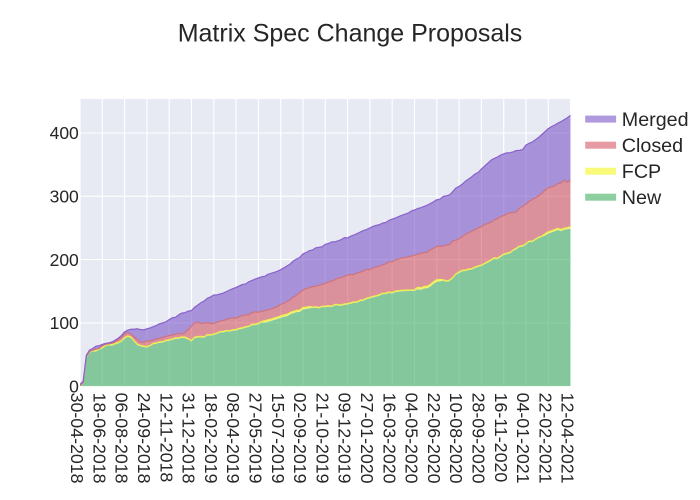  I want to click on svg-text: 100, so click(64, 323).